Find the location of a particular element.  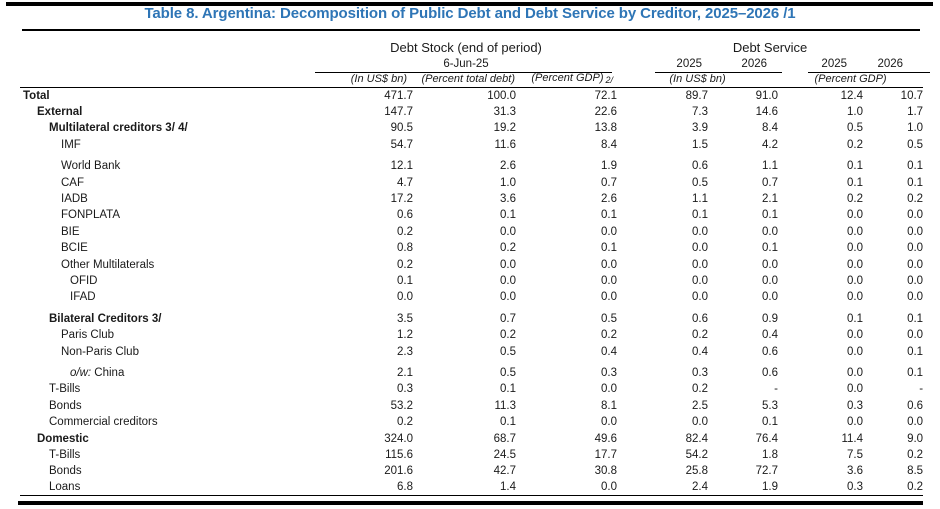

row-label-text: BIE is located at coordinates (70, 231).